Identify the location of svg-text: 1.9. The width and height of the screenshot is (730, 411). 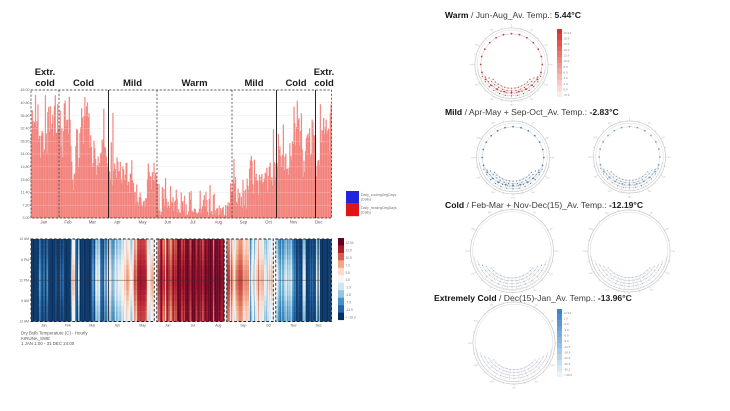
(566, 319).